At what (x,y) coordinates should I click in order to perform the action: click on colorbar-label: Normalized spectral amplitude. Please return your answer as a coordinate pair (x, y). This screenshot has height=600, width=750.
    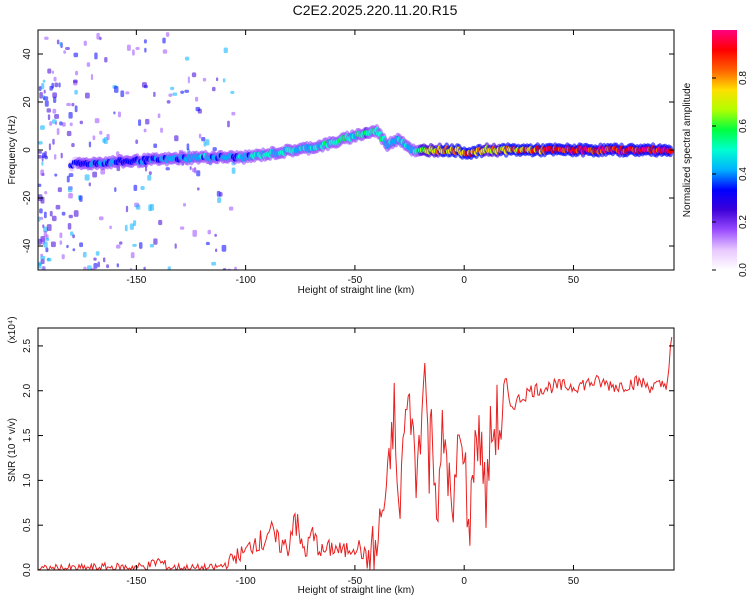
    Looking at the image, I should click on (687, 149).